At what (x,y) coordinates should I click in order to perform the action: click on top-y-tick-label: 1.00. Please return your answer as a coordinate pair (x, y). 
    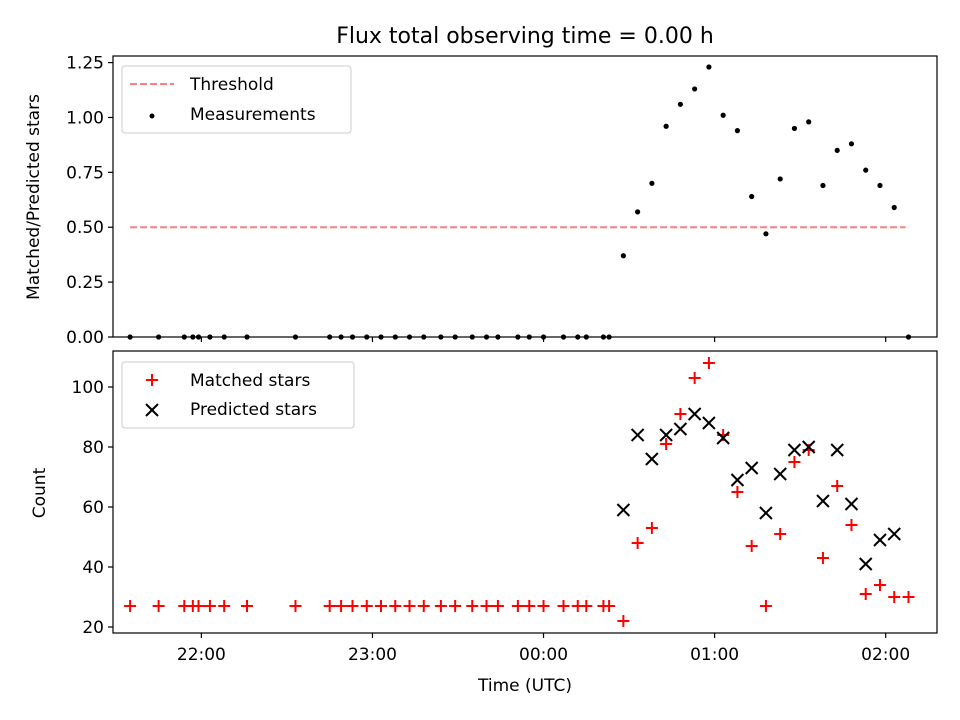
    Looking at the image, I should click on (85, 118).